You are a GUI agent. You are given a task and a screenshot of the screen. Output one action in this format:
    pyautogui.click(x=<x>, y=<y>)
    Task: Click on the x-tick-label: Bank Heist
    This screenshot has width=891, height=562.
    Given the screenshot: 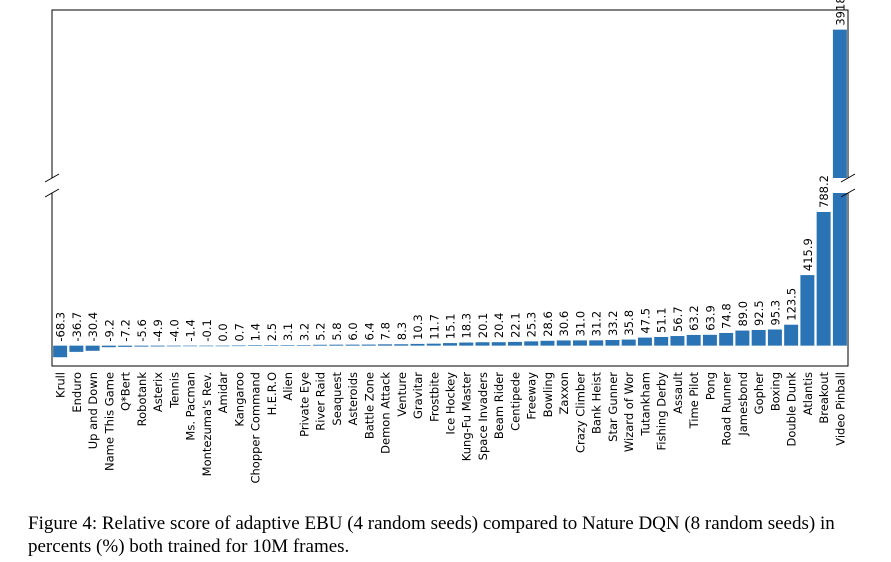 What is the action you would take?
    pyautogui.click(x=597, y=403)
    